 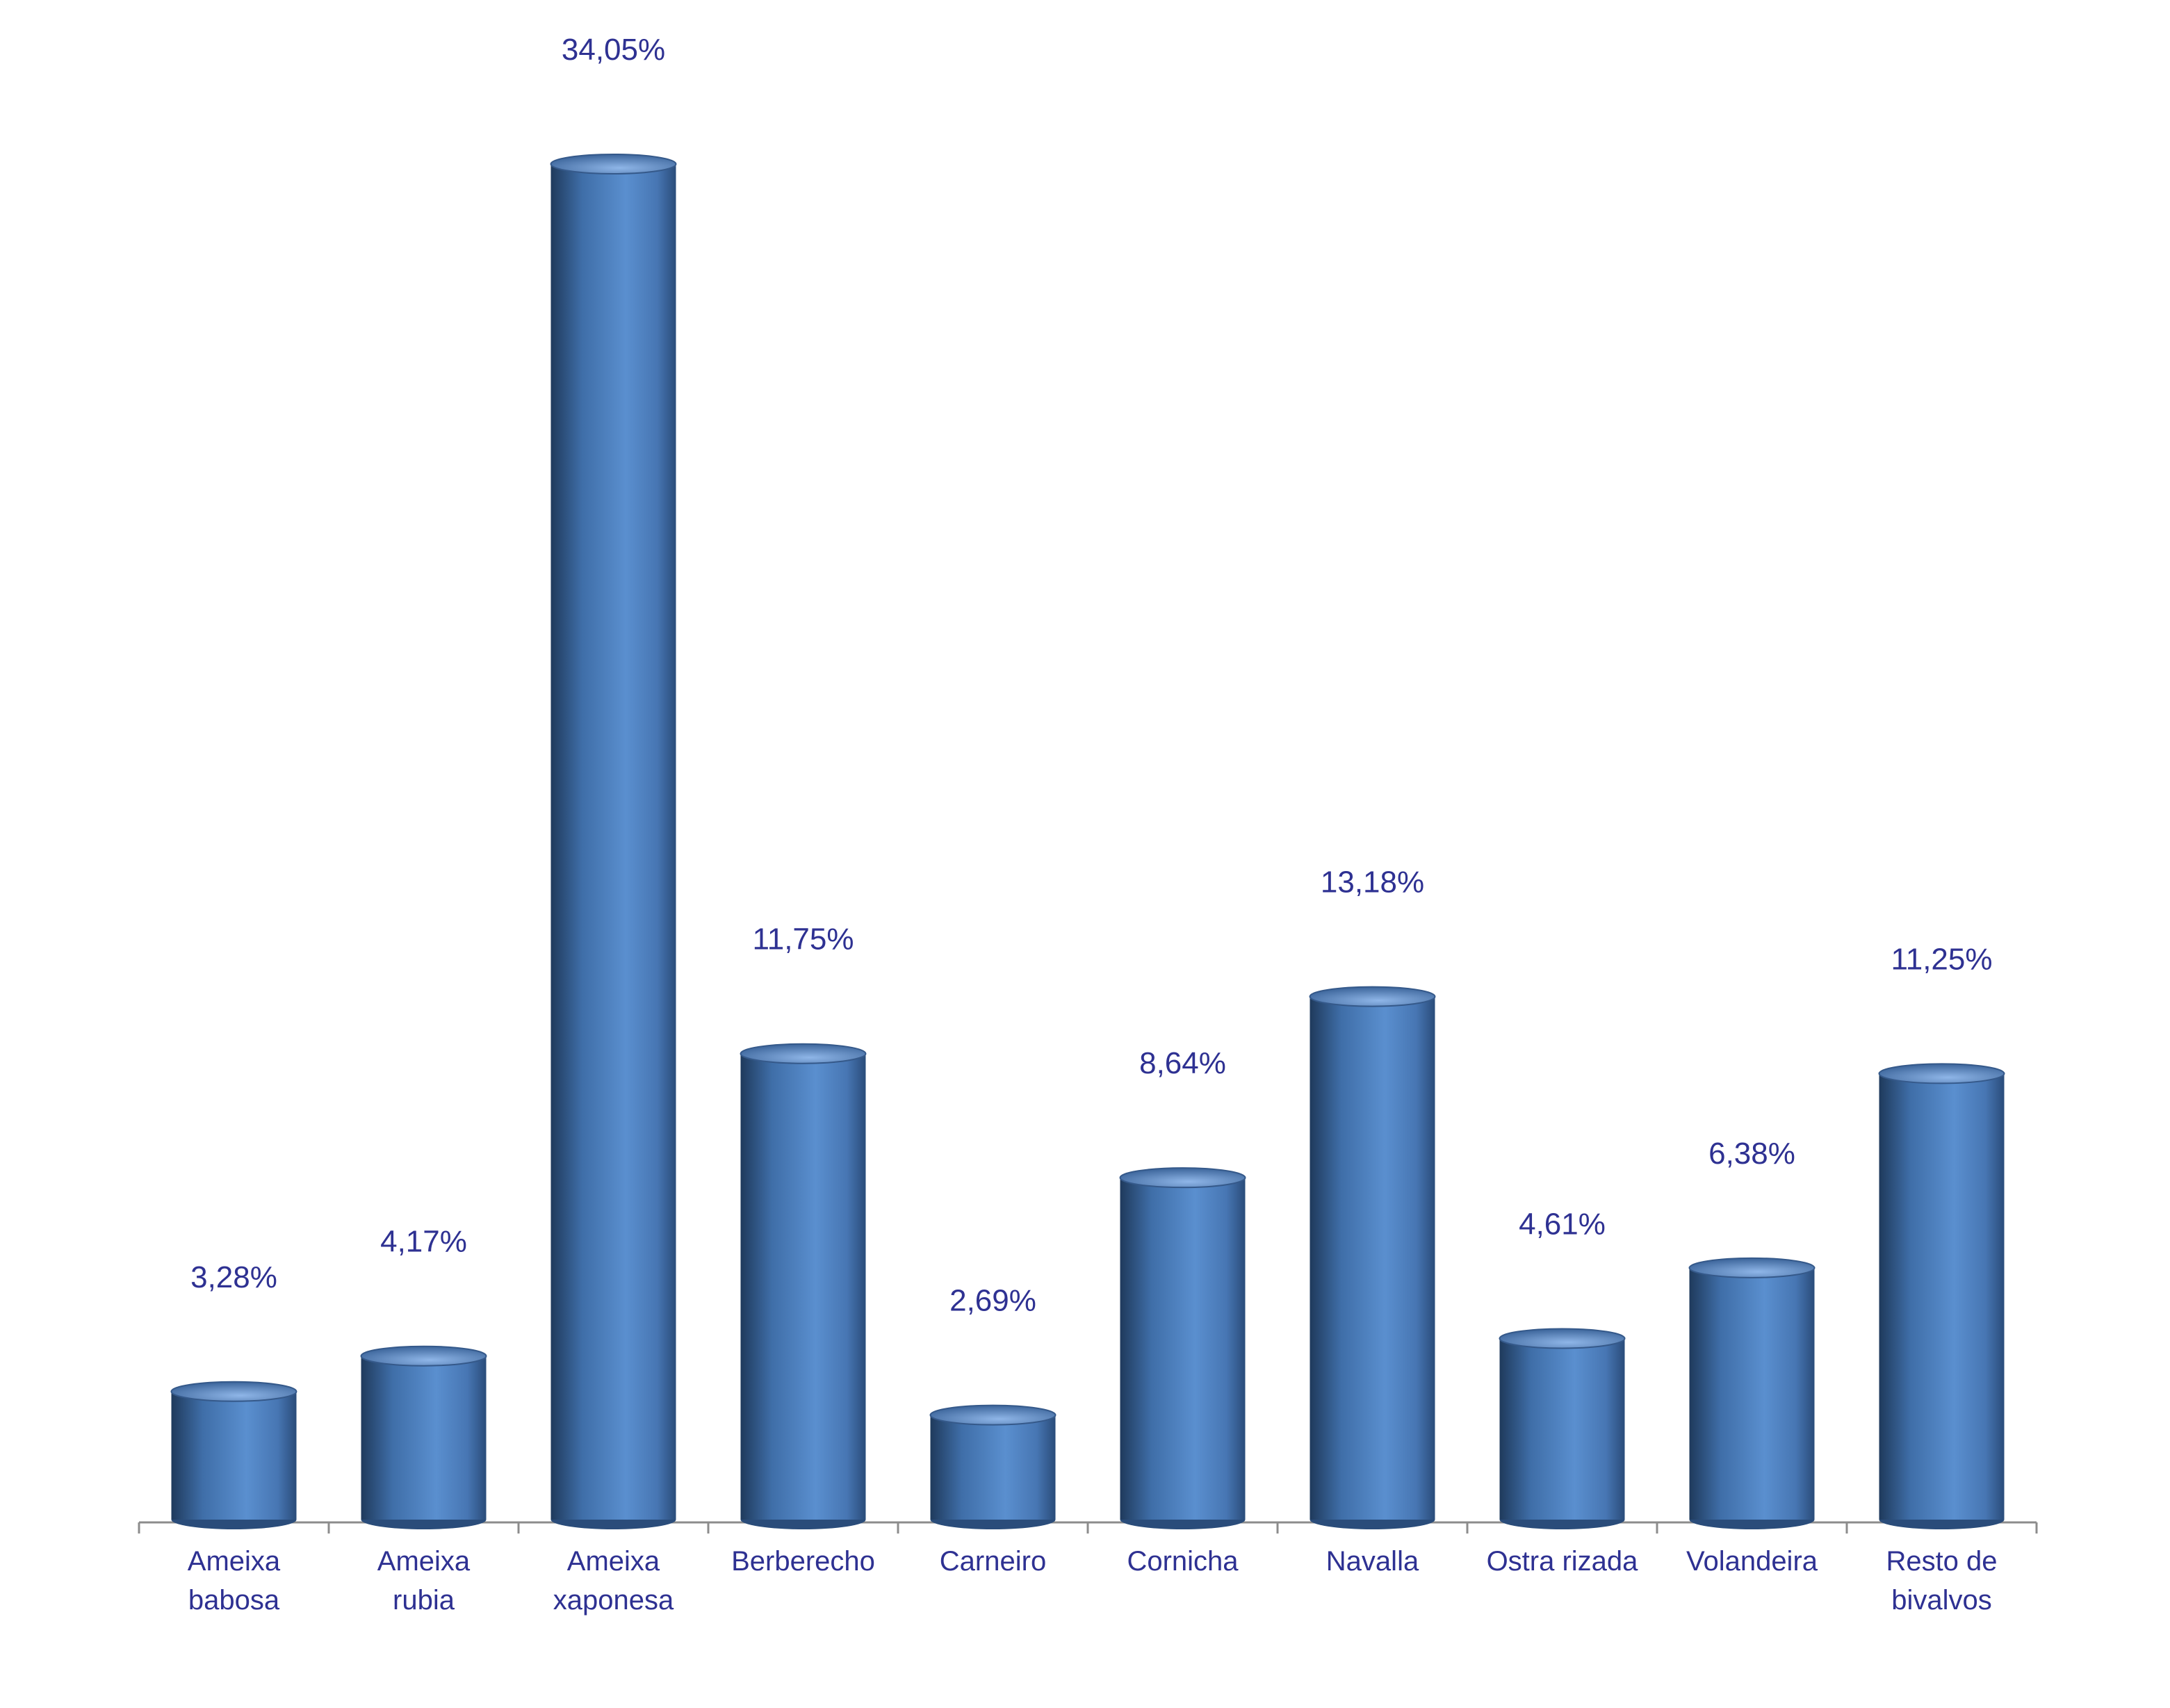 What do you see at coordinates (424, 1581) in the screenshot?
I see `x-tick-label: Ameixa rubia` at bounding box center [424, 1581].